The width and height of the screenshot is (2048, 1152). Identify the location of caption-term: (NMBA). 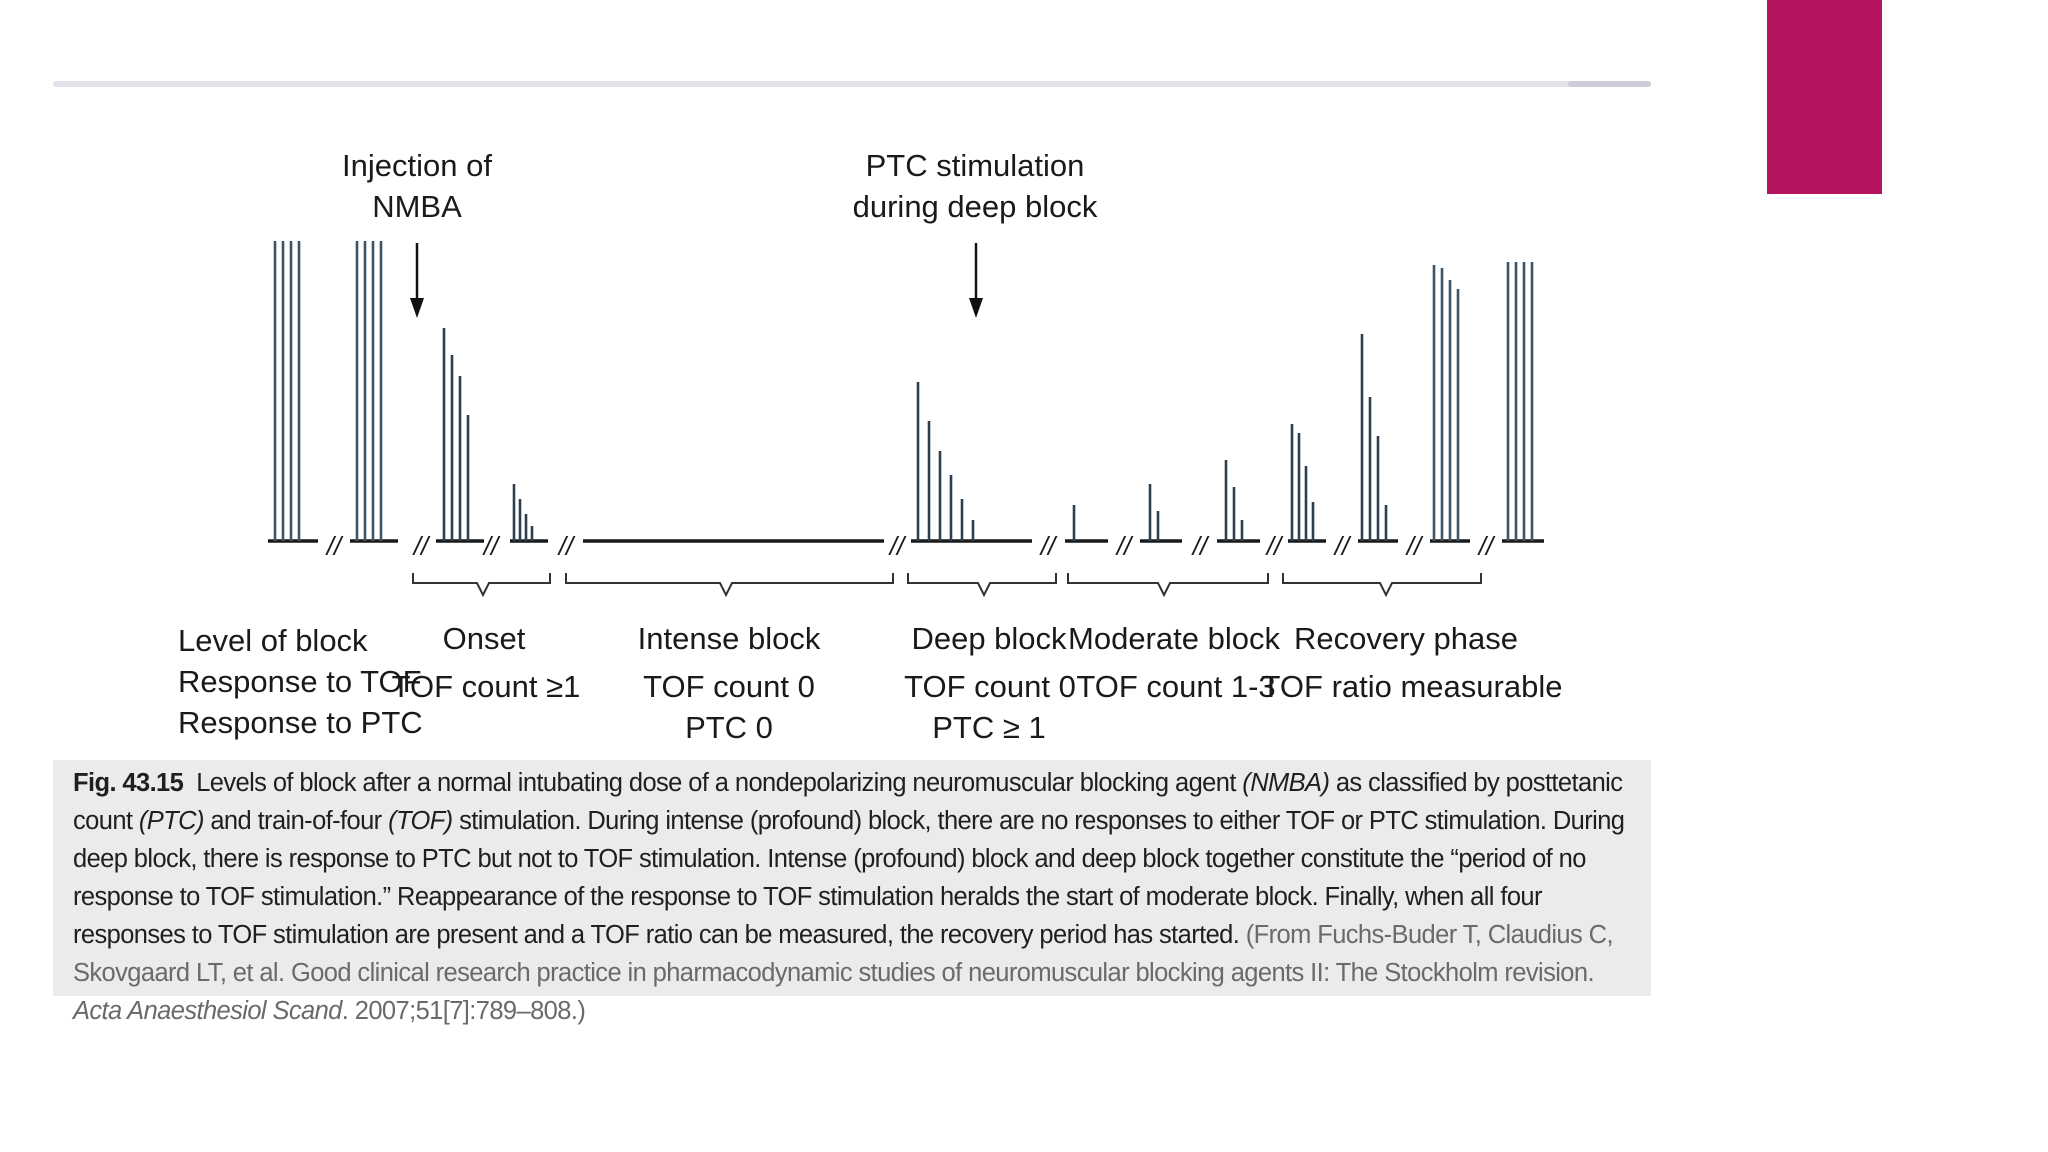
(1286, 783).